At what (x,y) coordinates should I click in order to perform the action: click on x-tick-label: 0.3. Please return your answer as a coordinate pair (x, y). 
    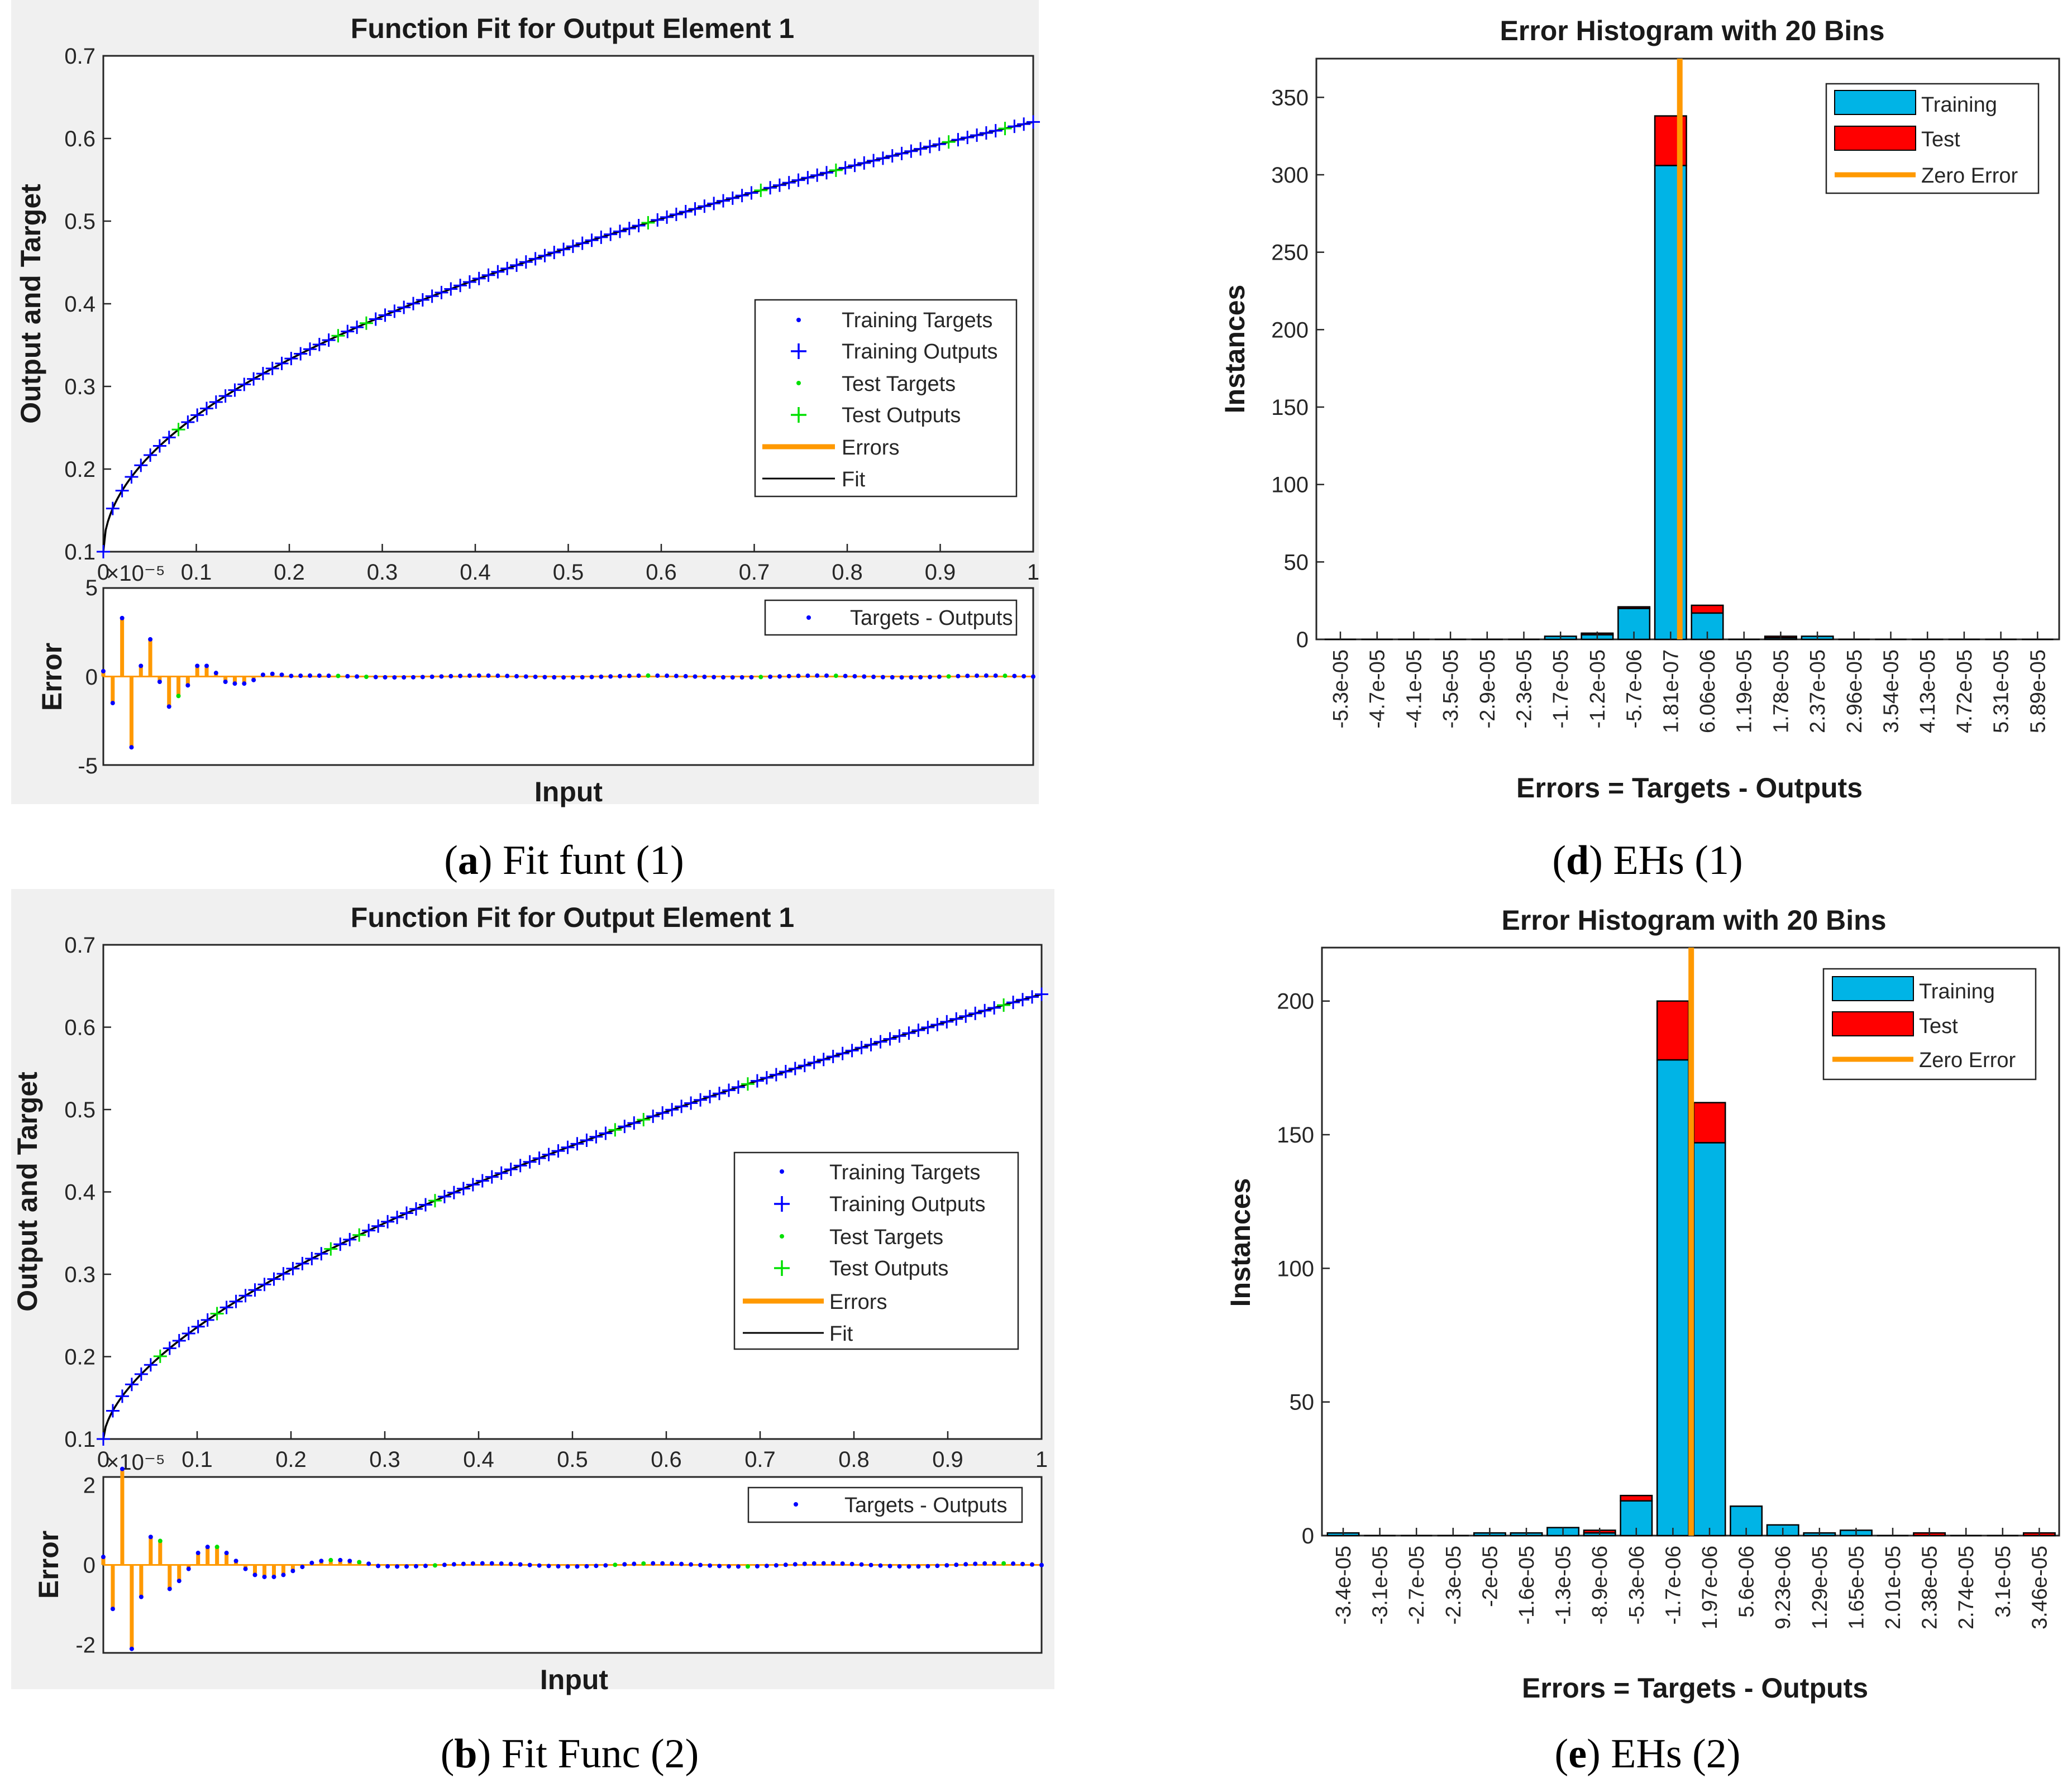
    Looking at the image, I should click on (382, 572).